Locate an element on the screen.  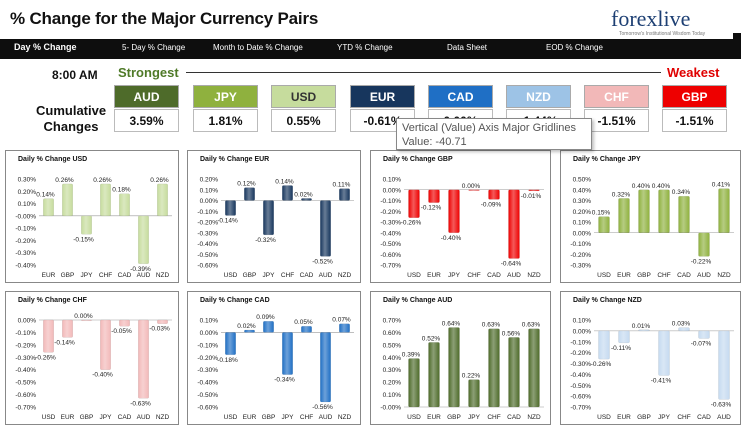
category-label: AUD is located at coordinates (514, 275).